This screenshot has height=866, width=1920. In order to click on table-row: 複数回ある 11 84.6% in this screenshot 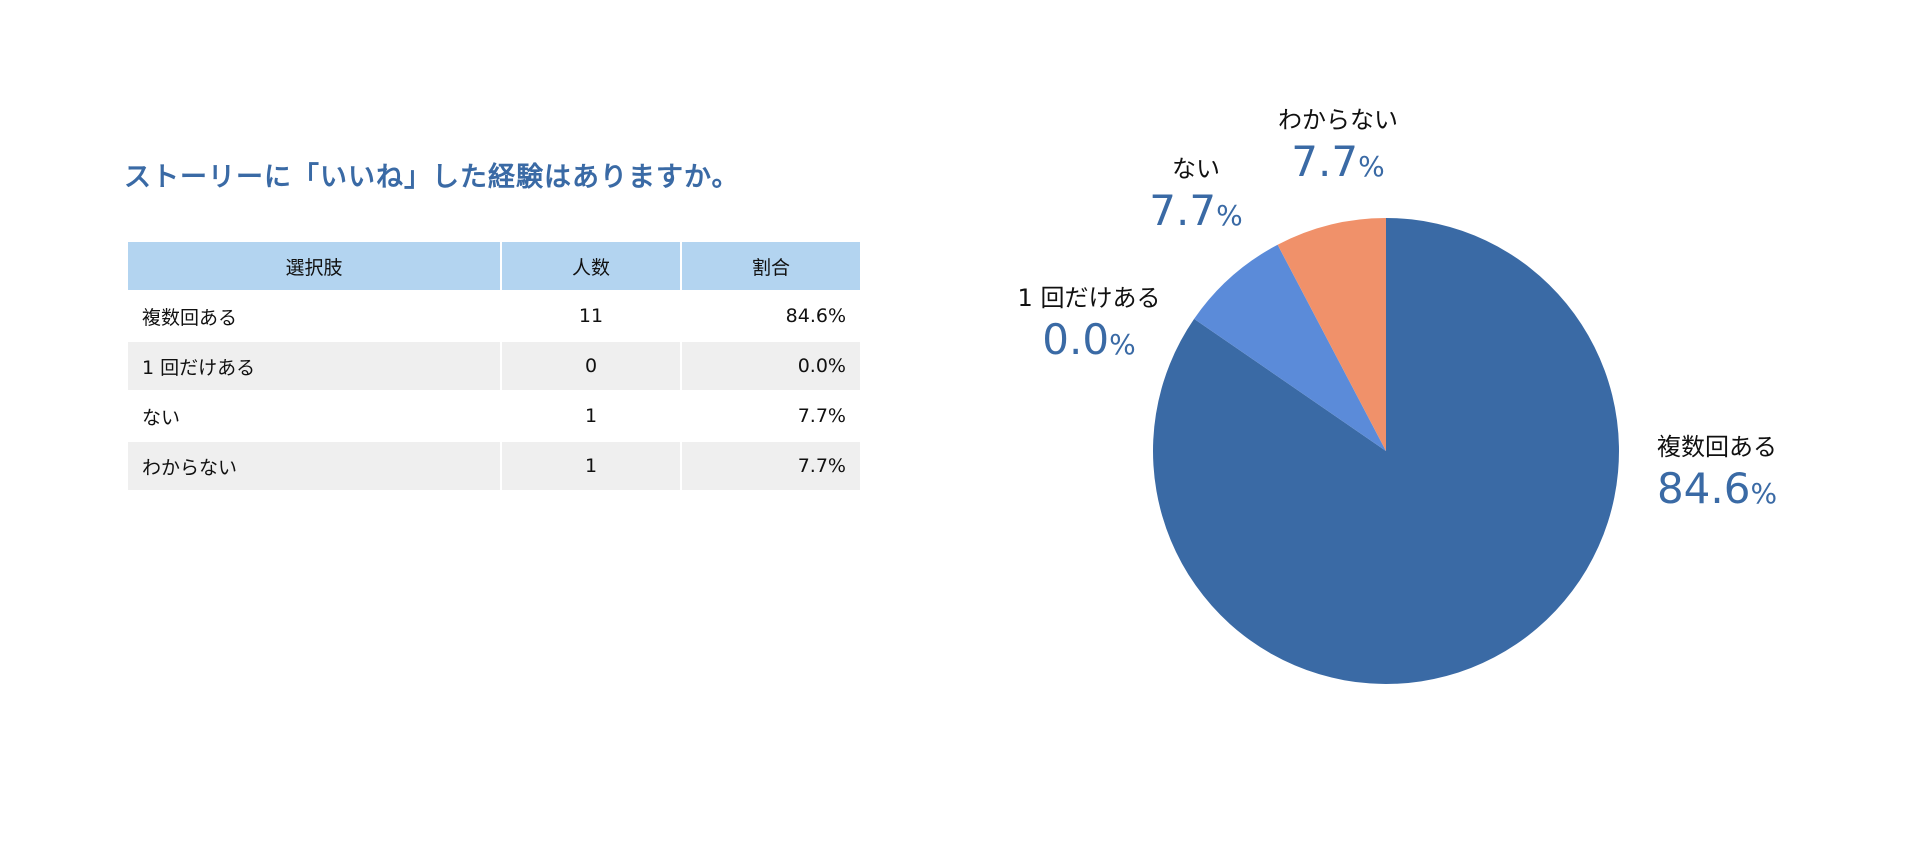, I will do `click(494, 316)`.